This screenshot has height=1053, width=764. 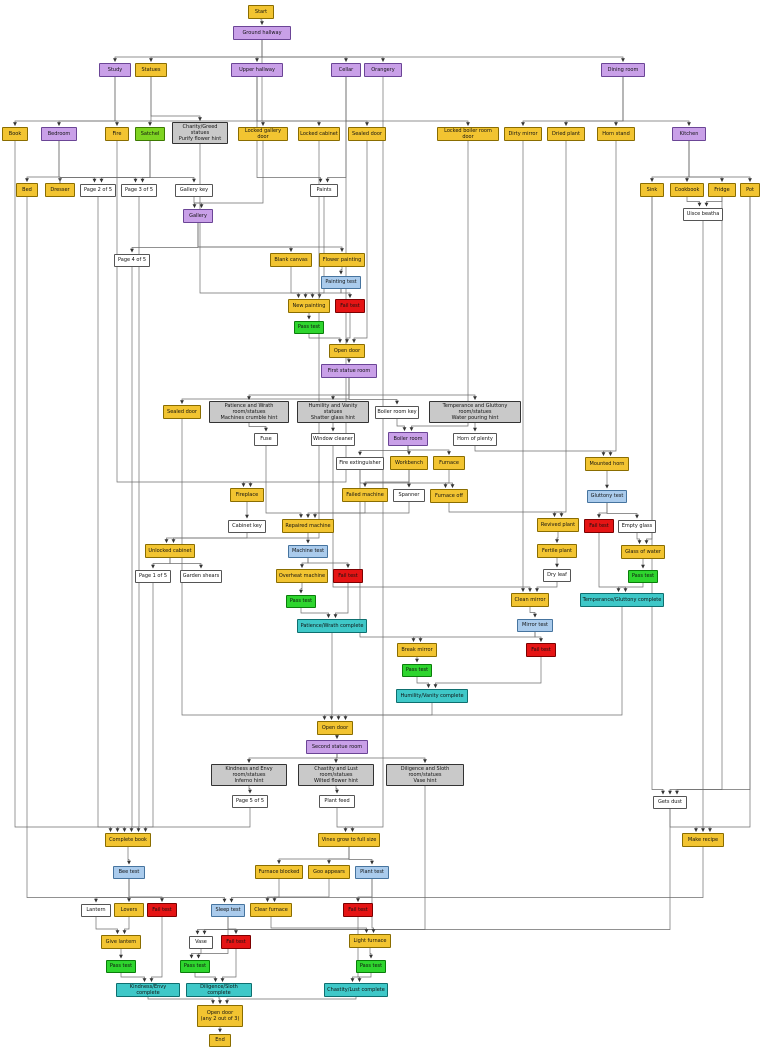 I want to click on node-pass-test-1: Pass test, so click(x=309, y=327).